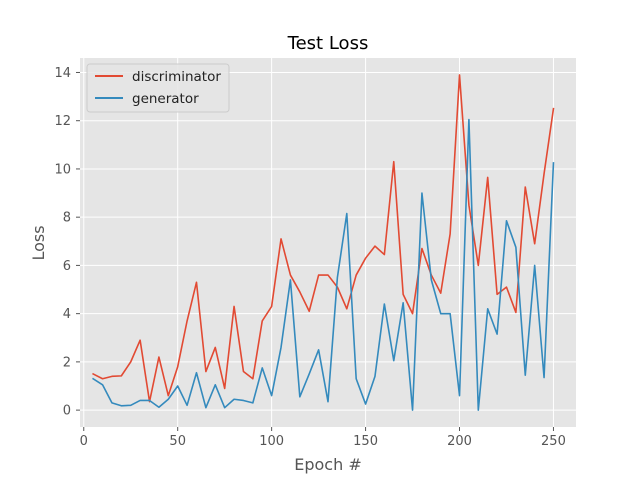 The height and width of the screenshot is (480, 640). I want to click on y-tick-label: 12, so click(62, 121).